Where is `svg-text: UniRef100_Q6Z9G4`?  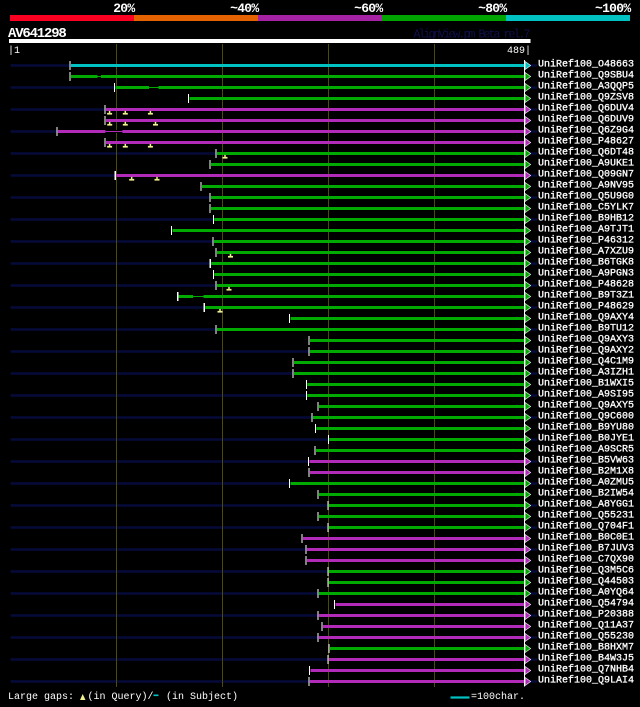 svg-text: UniRef100_Q6Z9G4 is located at coordinates (586, 131).